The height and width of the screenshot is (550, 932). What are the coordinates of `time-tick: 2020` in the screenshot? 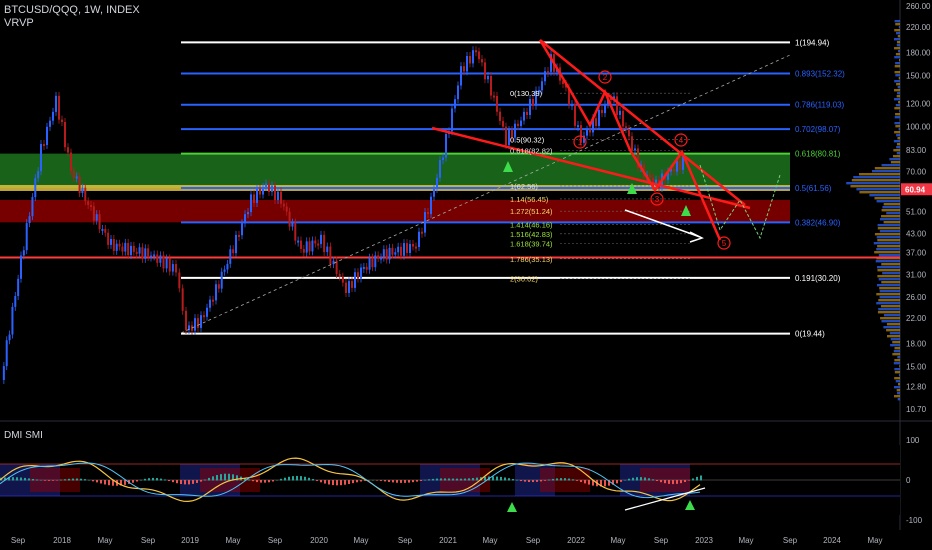 It's located at (319, 540).